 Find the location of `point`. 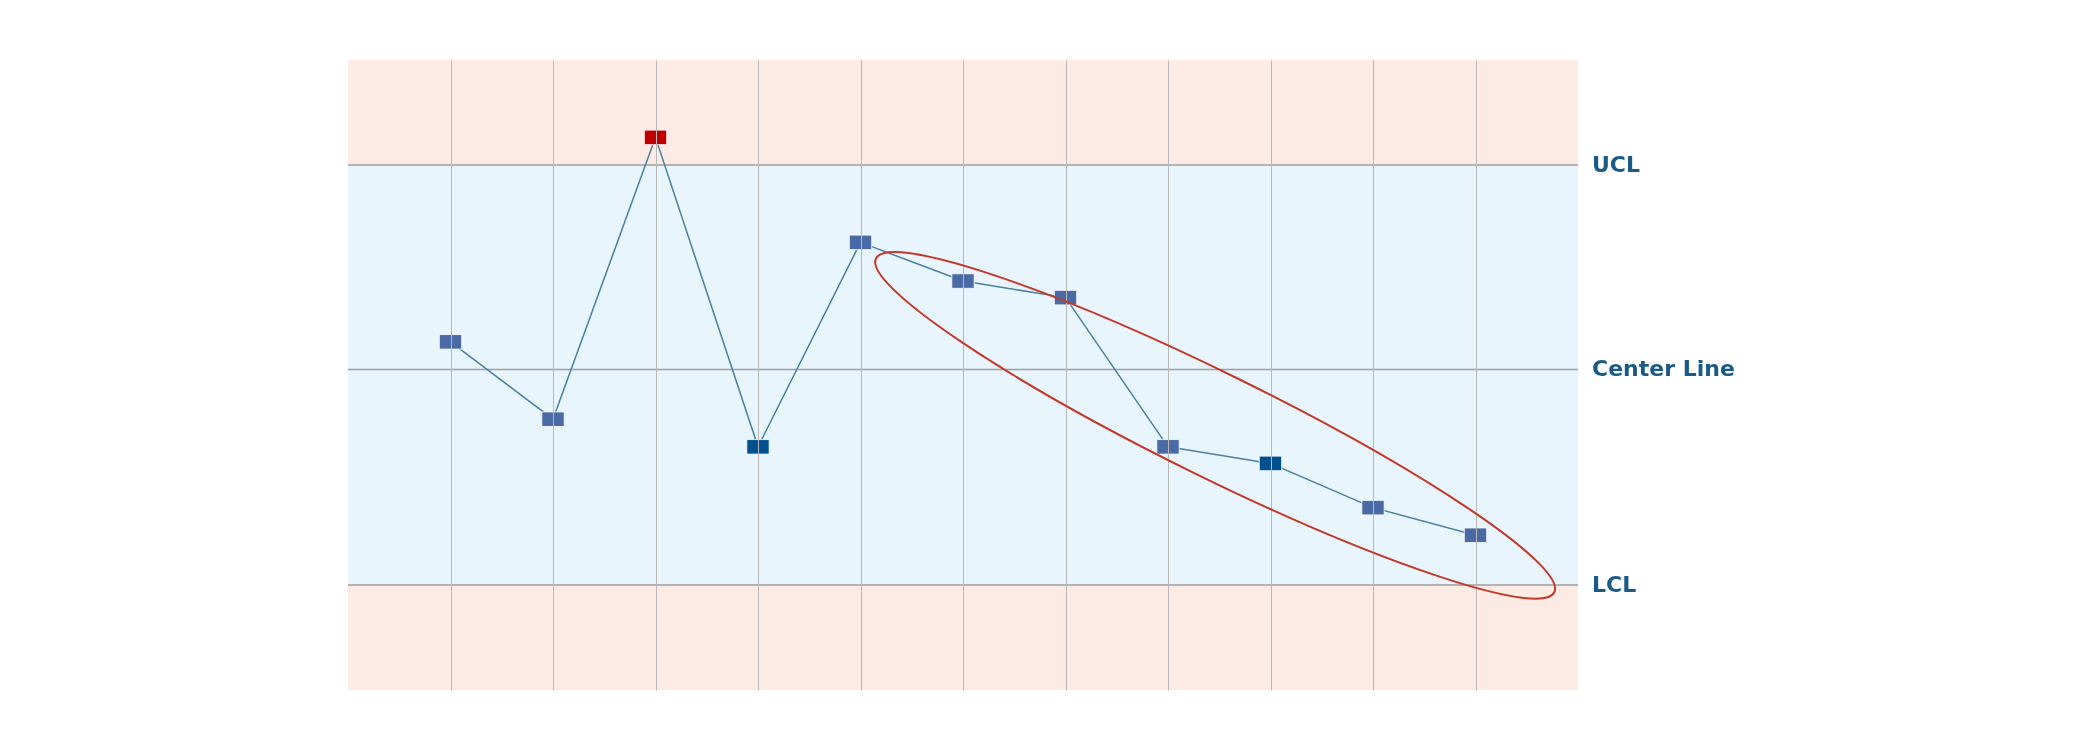

point is located at coordinates (1373, 507).